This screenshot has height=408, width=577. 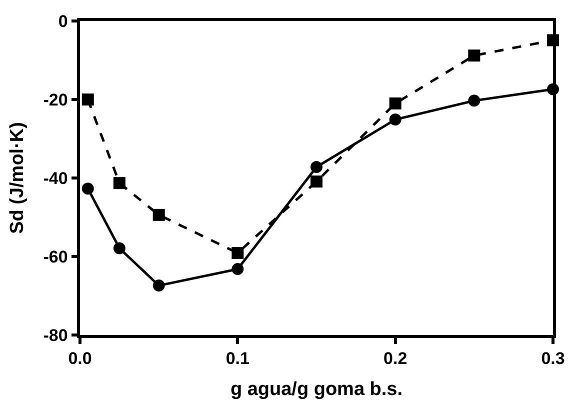 I want to click on x-tick-label: 0.2, so click(x=396, y=358).